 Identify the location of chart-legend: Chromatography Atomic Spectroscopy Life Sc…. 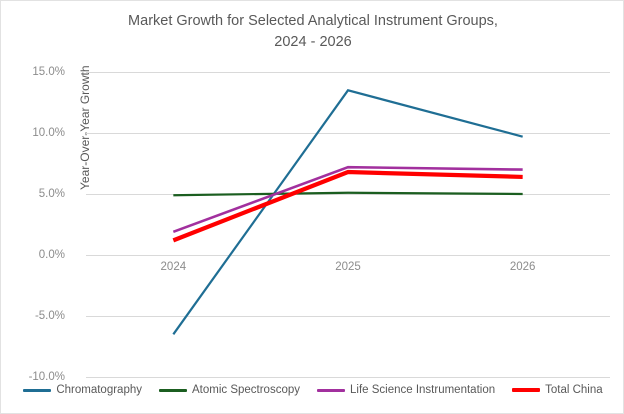
(312, 390).